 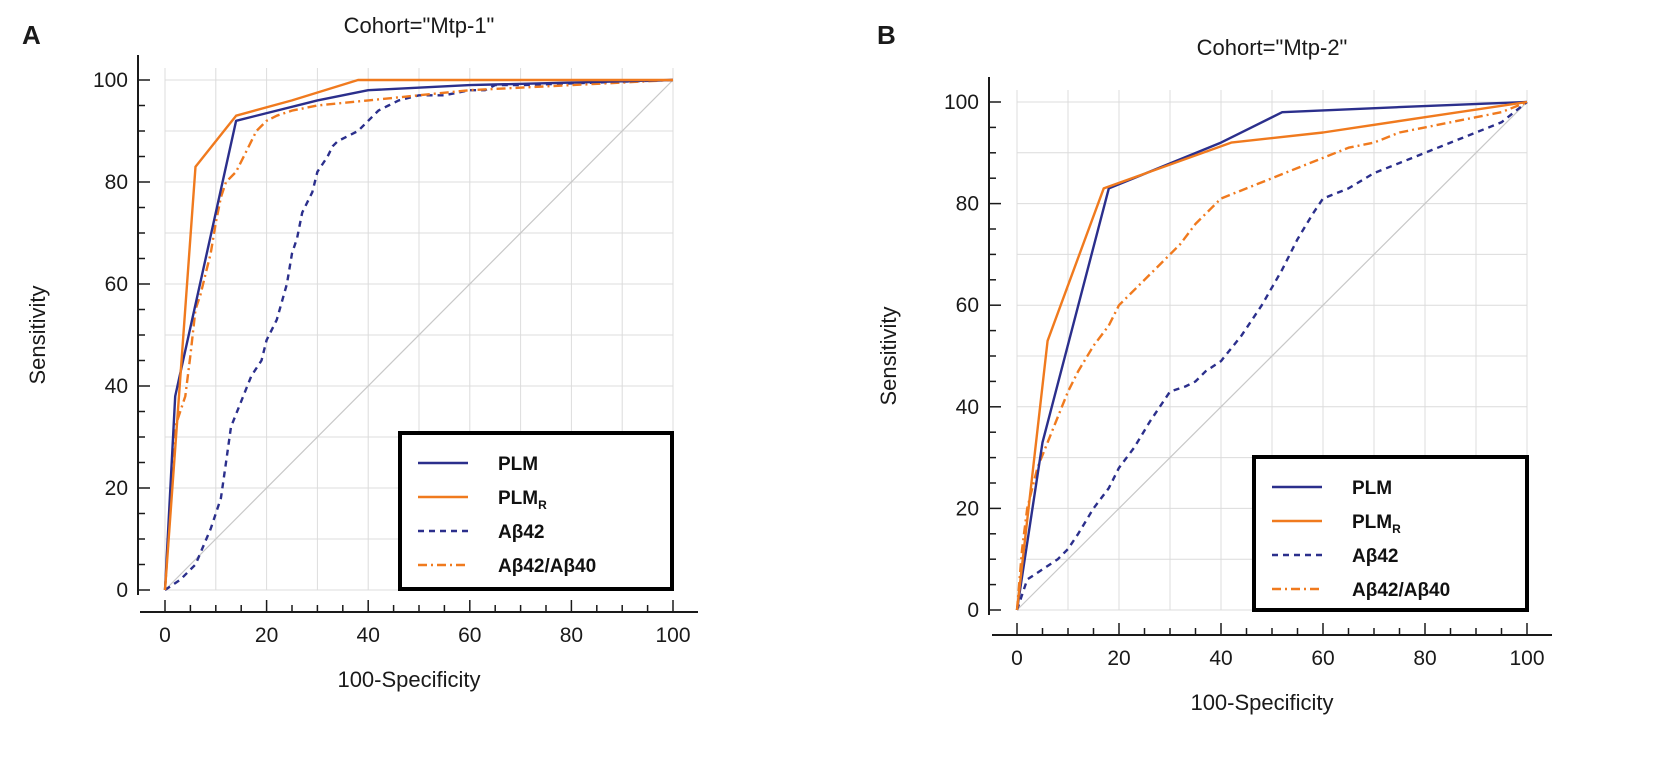 What do you see at coordinates (419, 25) in the screenshot?
I see `chart-title-a: Cohort="Mtp-1"` at bounding box center [419, 25].